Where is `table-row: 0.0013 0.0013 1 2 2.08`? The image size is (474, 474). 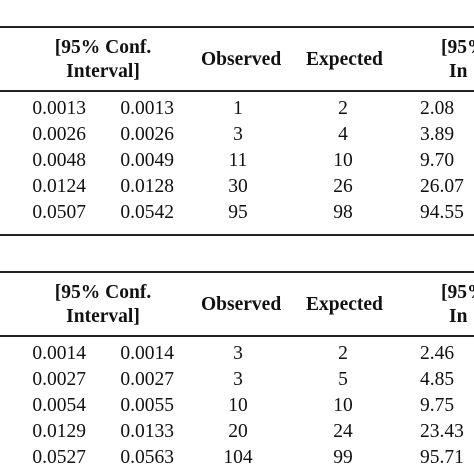 table-row: 0.0013 0.0013 1 2 2.08 is located at coordinates (237, 109).